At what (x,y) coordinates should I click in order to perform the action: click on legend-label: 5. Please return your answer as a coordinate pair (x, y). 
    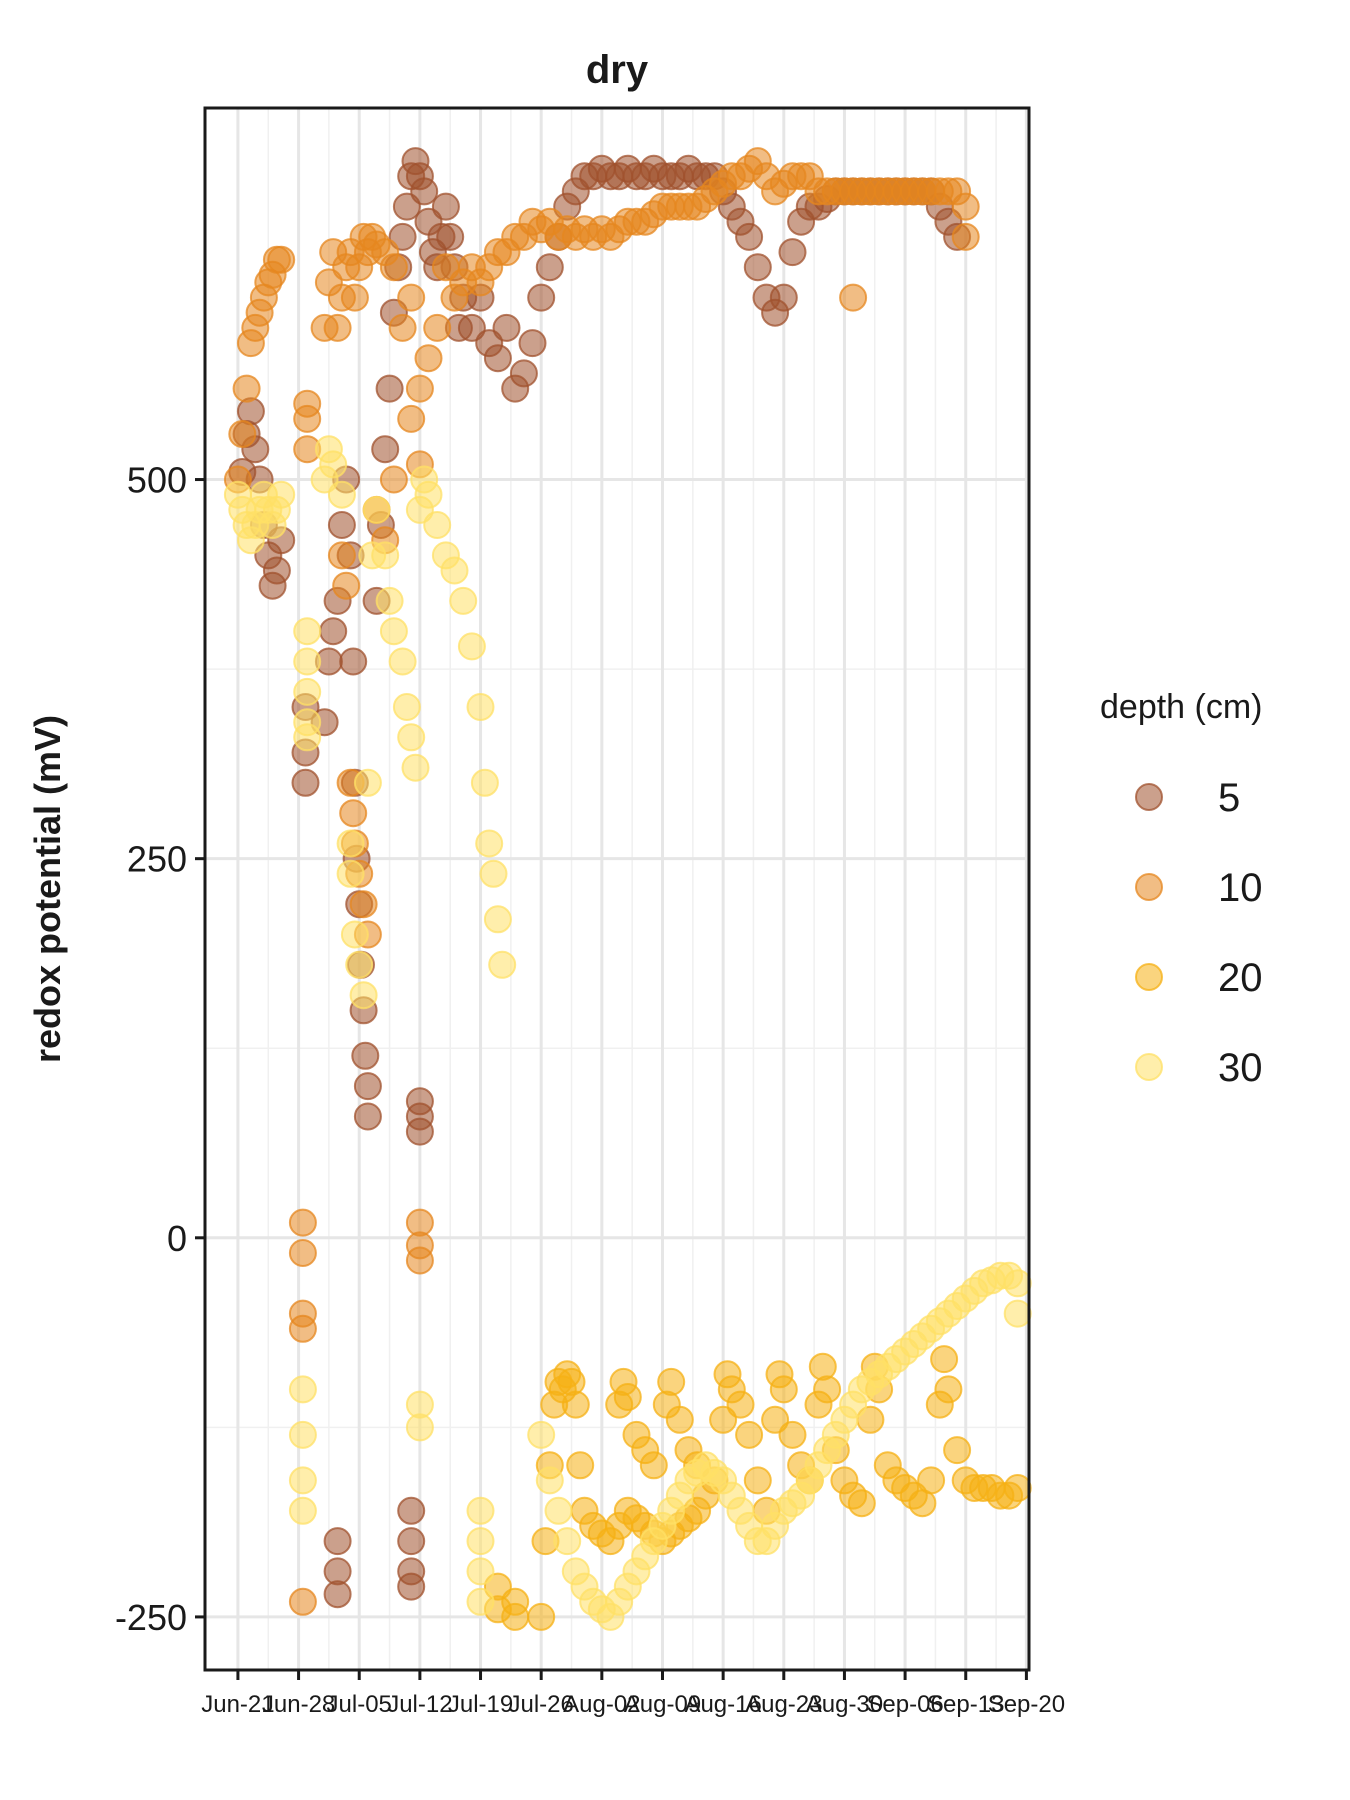
    Looking at the image, I should click on (1229, 798).